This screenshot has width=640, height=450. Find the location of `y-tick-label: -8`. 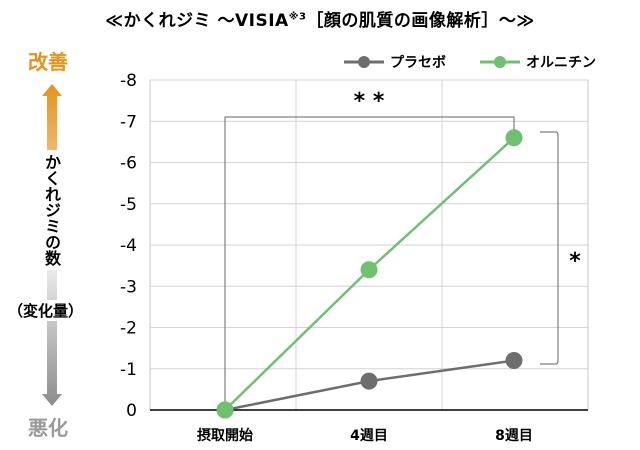

y-tick-label: -8 is located at coordinates (128, 81).